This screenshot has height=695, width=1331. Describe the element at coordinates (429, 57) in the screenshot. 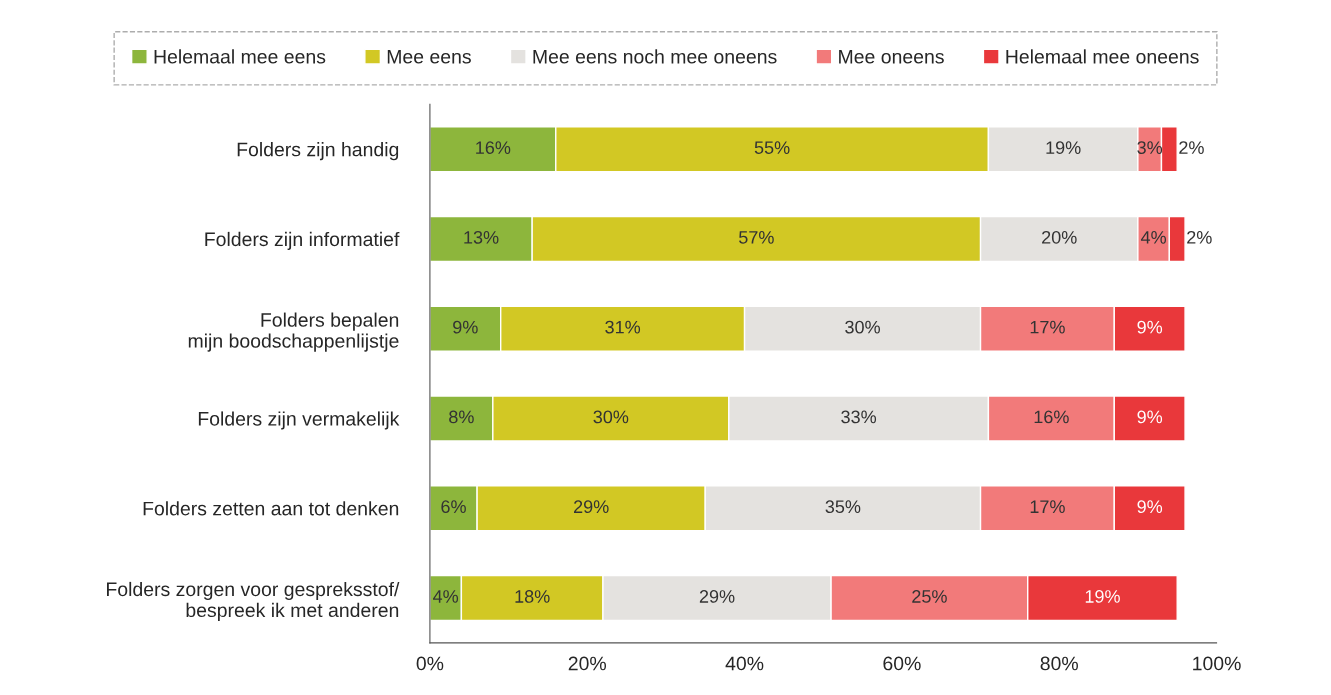

I see `legend-label: Mee eens` at that location.